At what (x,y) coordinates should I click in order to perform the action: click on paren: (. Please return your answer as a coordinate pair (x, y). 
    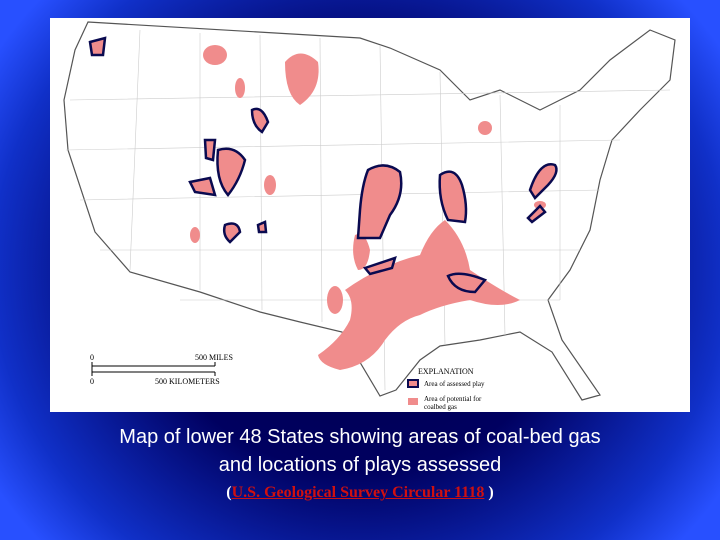
    Looking at the image, I should click on (229, 492).